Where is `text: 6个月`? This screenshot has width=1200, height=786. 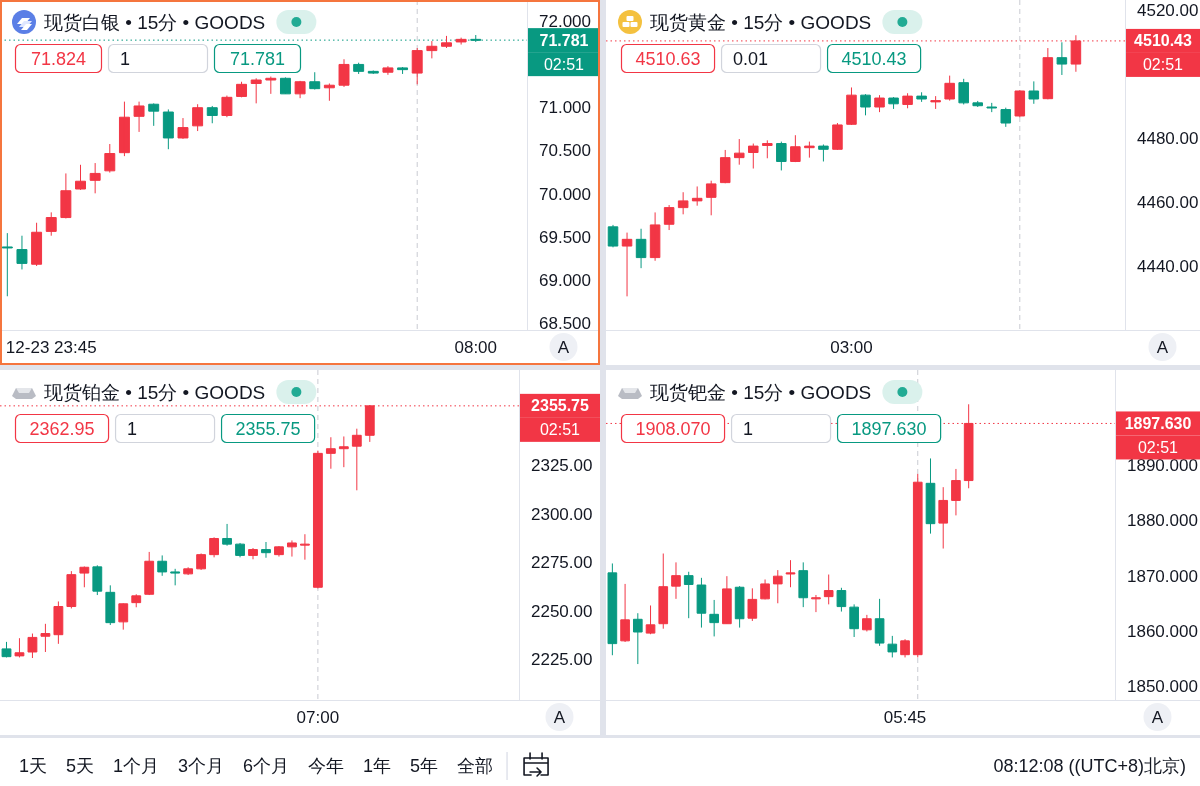
text: 6个月 is located at coordinates (266, 766).